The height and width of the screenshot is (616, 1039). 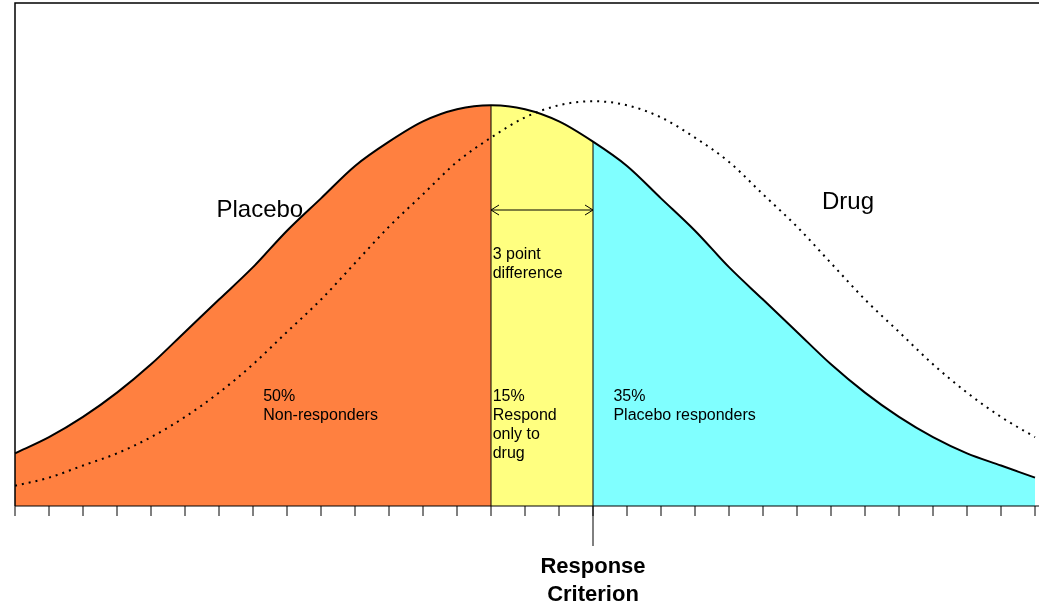 What do you see at coordinates (593, 580) in the screenshot?
I see `x-axis-title: Response Criterion` at bounding box center [593, 580].